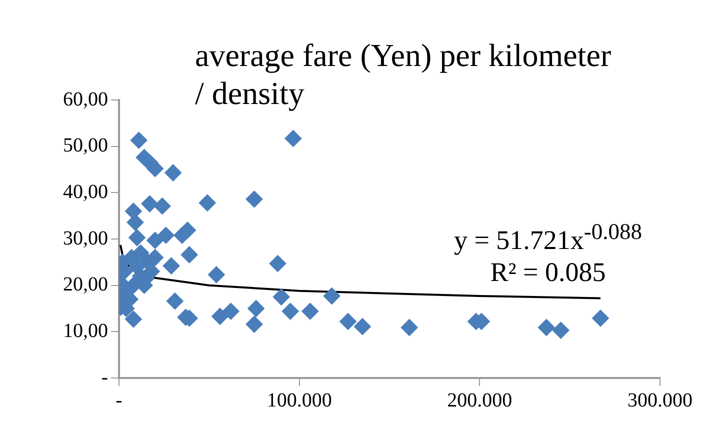  What do you see at coordinates (85, 238) in the screenshot?
I see `y-tick-label: 30,00` at bounding box center [85, 238].